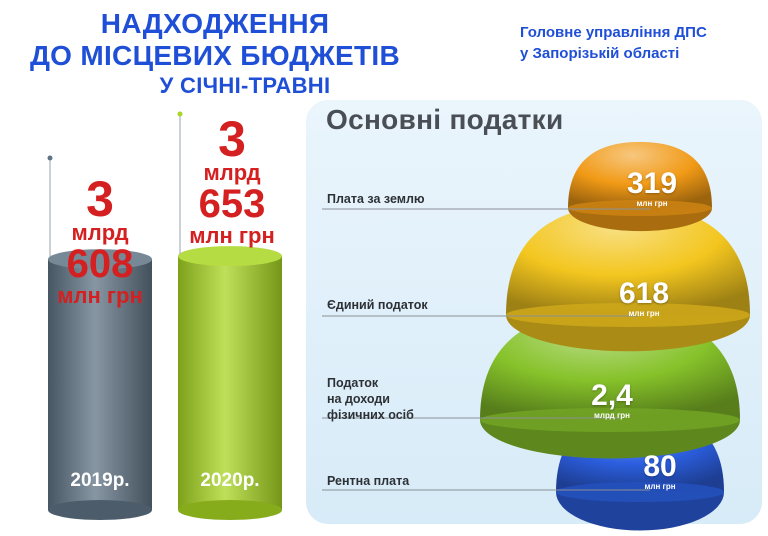 The width and height of the screenshot is (768, 536). What do you see at coordinates (445, 119) in the screenshot?
I see `taxes-title: Основні податки` at bounding box center [445, 119].